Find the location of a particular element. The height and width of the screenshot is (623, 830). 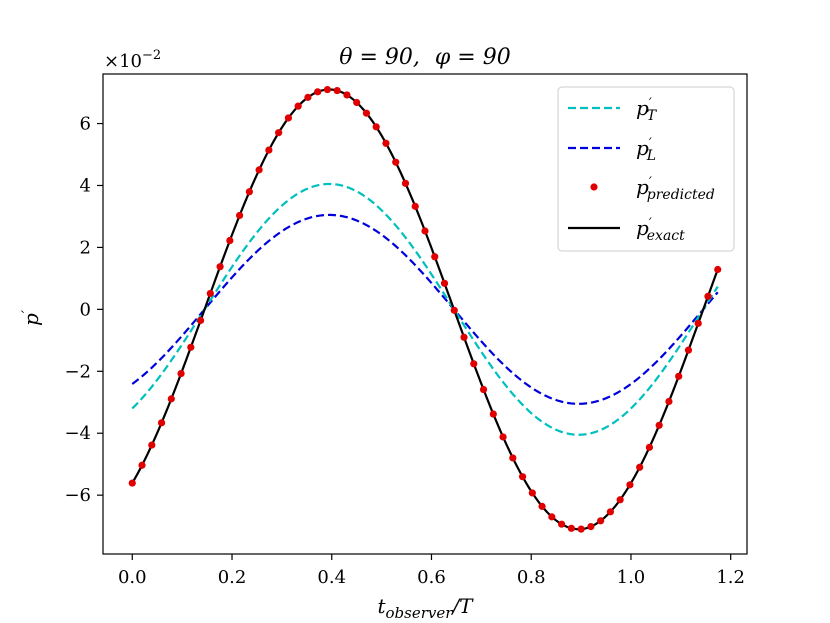

legend-label-pL: p′ L is located at coordinates (646, 150).